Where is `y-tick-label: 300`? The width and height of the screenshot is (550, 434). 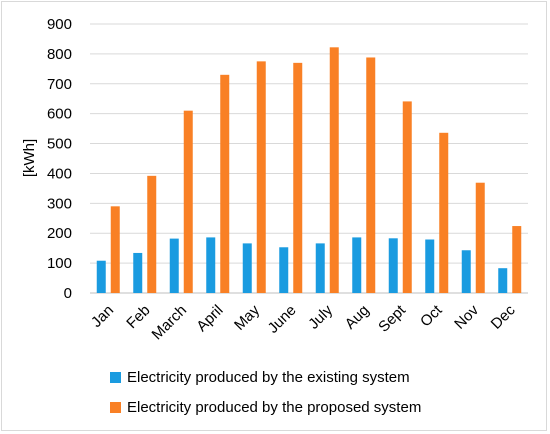 y-tick-label: 300 is located at coordinates (59, 203).